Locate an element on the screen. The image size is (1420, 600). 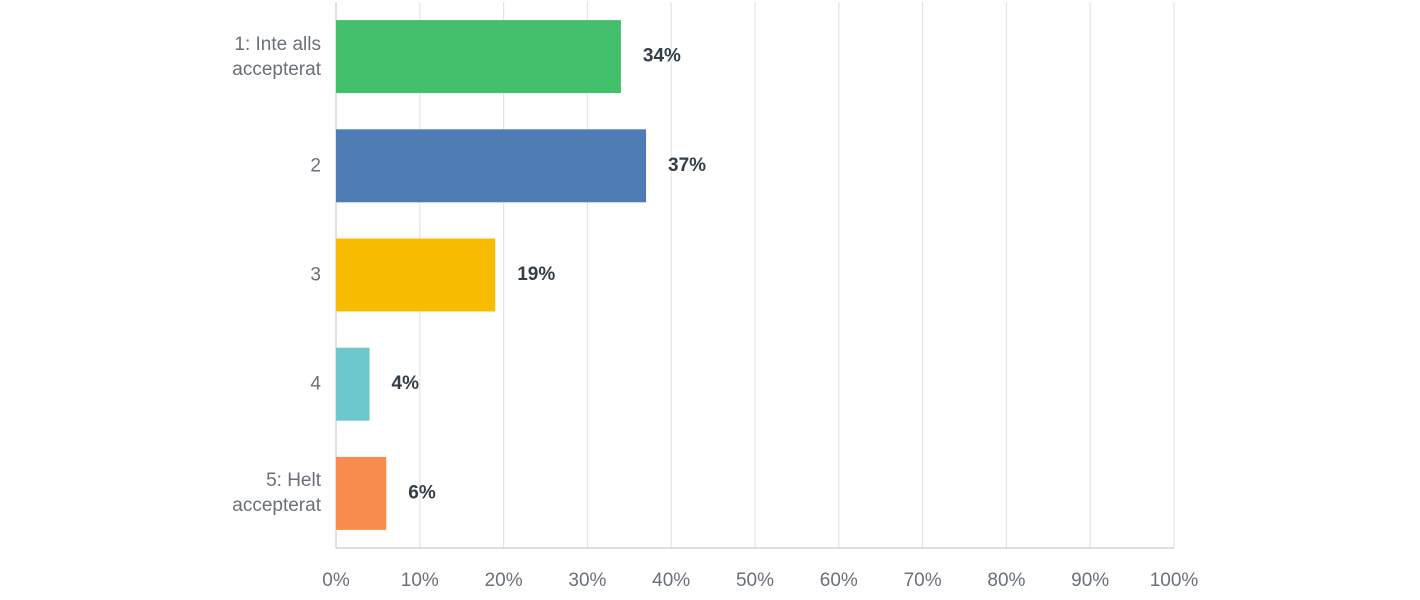
x-tick-label: 100% is located at coordinates (1174, 580).